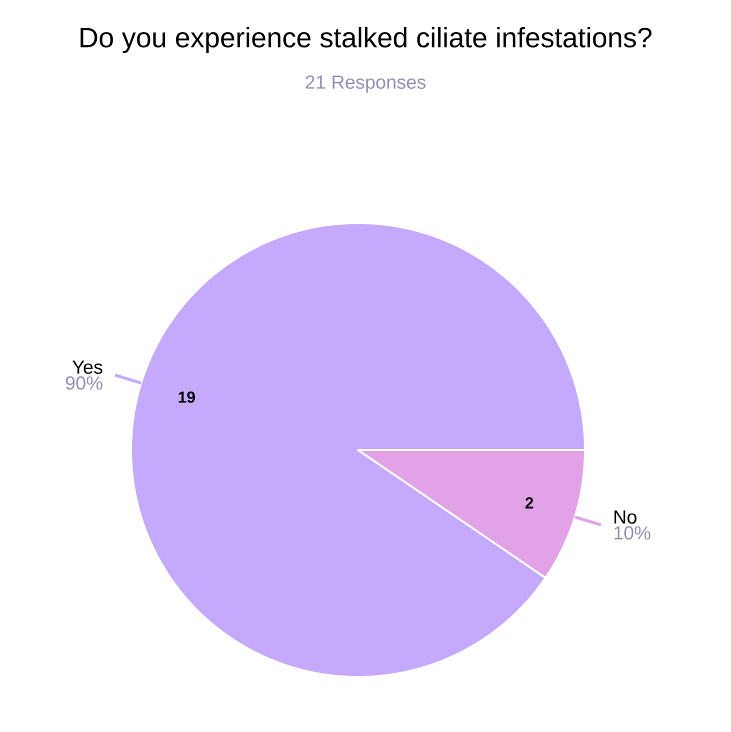 The width and height of the screenshot is (731, 732). I want to click on chart-title: Do you experience stalked ciliate infestations?, so click(366, 40).